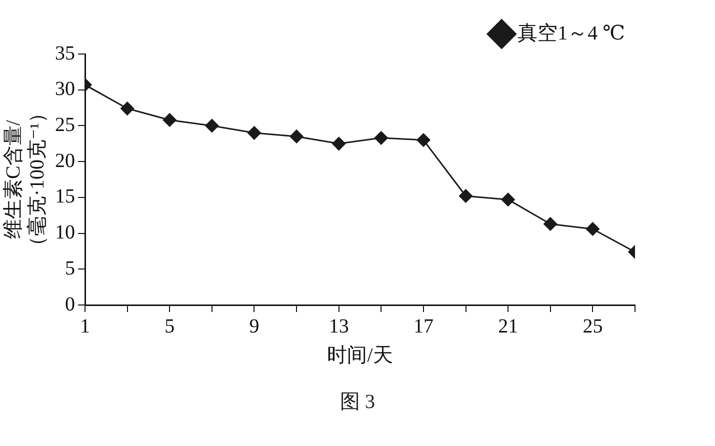 Image resolution: width=715 pixels, height=446 pixels. Describe the element at coordinates (70, 268) in the screenshot. I see `y-tick-label: 5` at that location.